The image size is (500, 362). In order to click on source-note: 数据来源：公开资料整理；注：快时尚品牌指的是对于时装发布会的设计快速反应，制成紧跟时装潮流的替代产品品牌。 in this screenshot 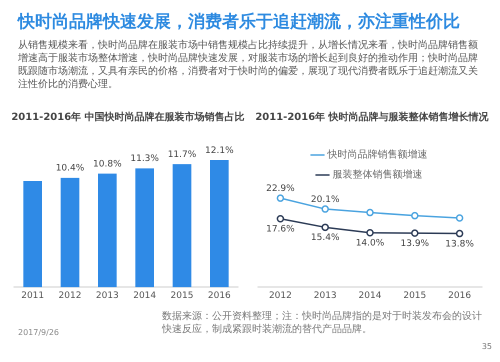, I will do `click(322, 323)`.